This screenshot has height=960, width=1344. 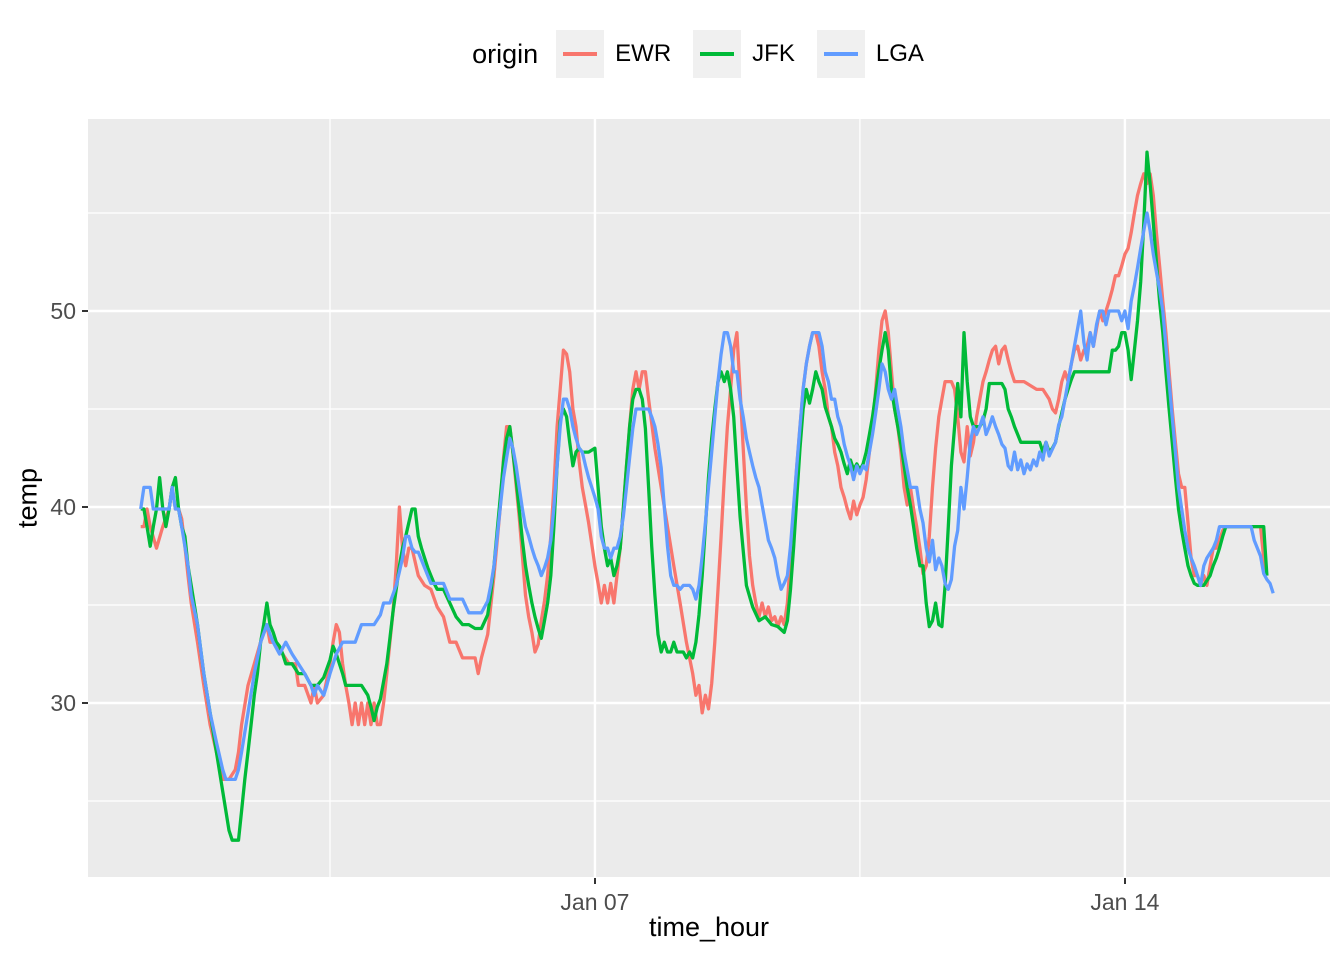 I want to click on y-tick-label: 40, so click(x=63, y=507).